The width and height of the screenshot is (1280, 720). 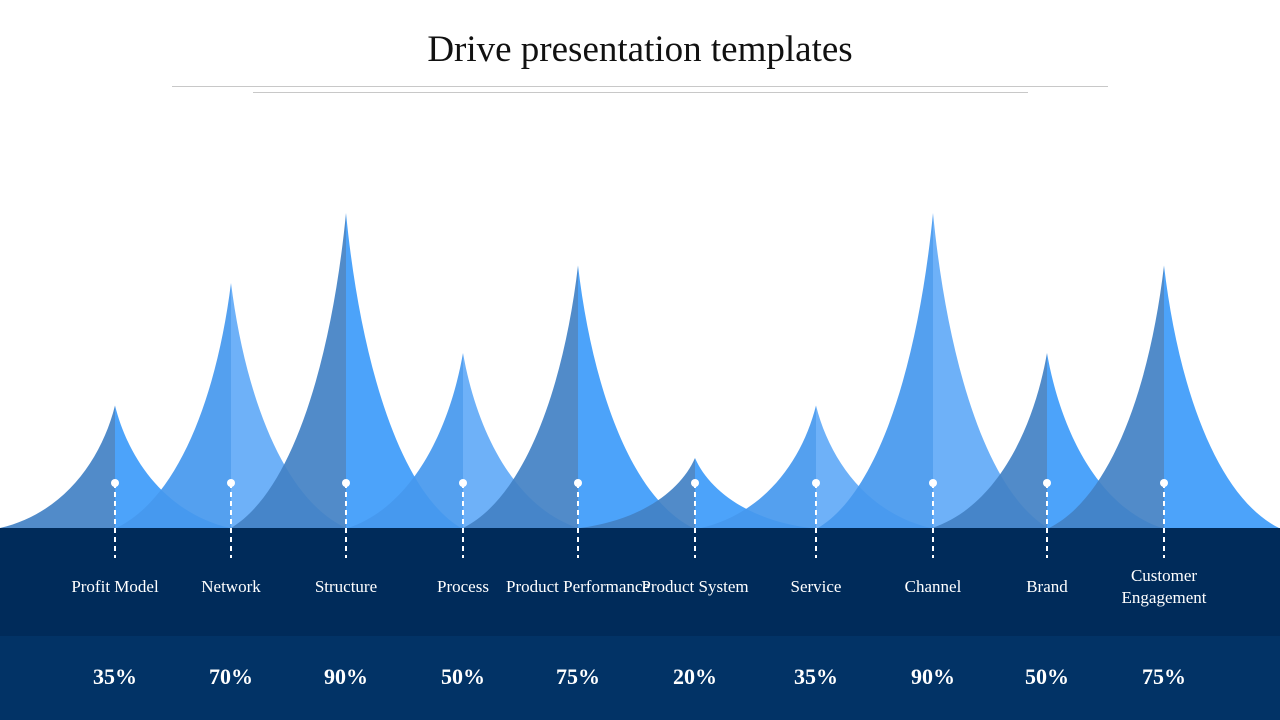 I want to click on title-divider-bottom, so click(x=640, y=92).